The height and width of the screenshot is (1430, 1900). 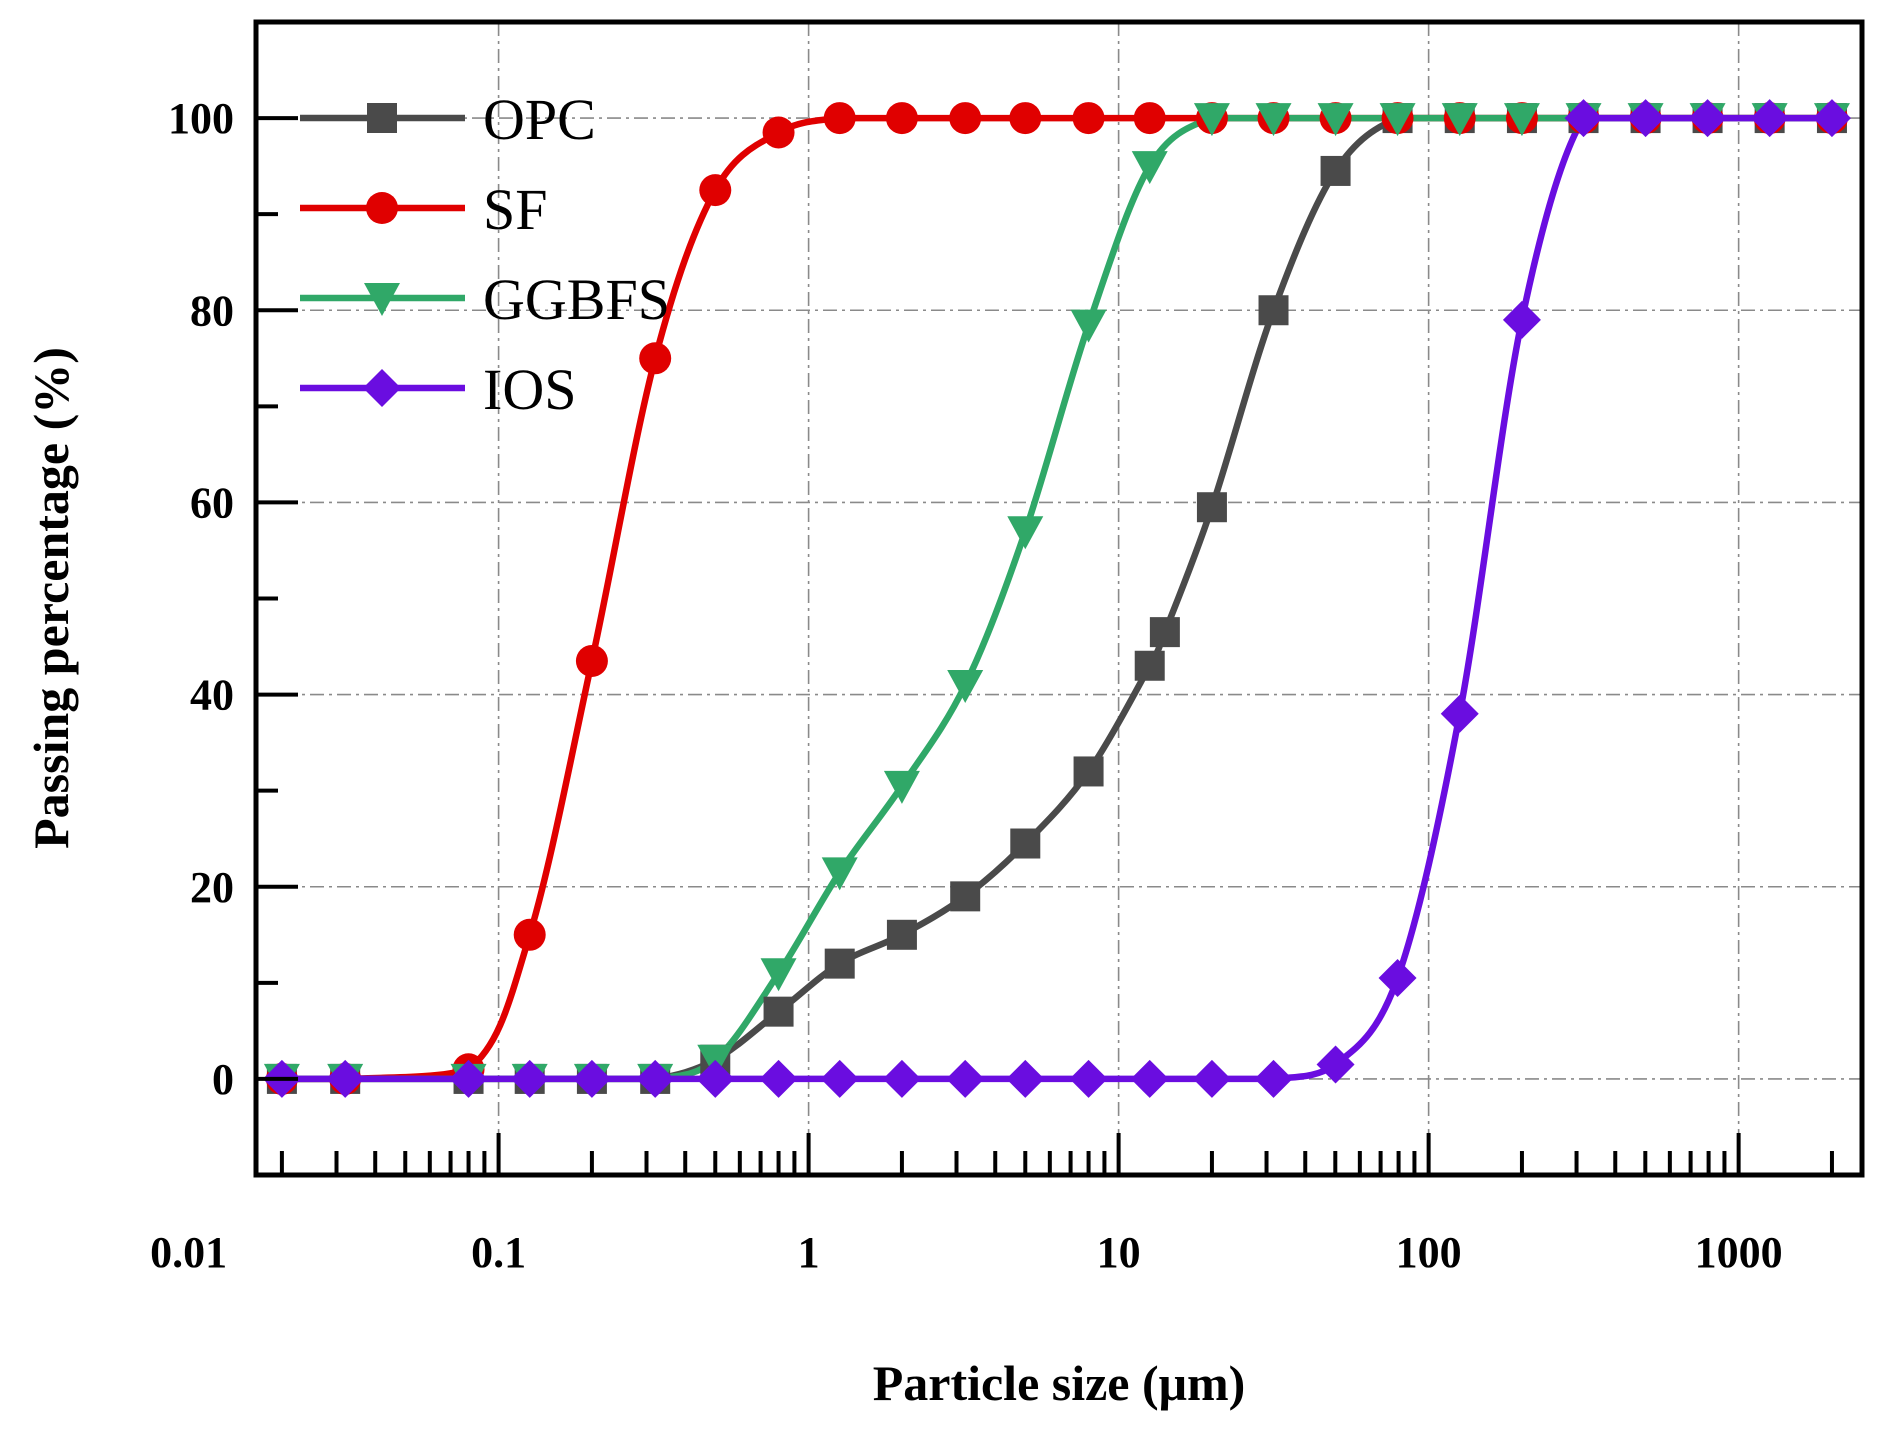 I want to click on x-tick-label: 10, so click(x=1119, y=1252).